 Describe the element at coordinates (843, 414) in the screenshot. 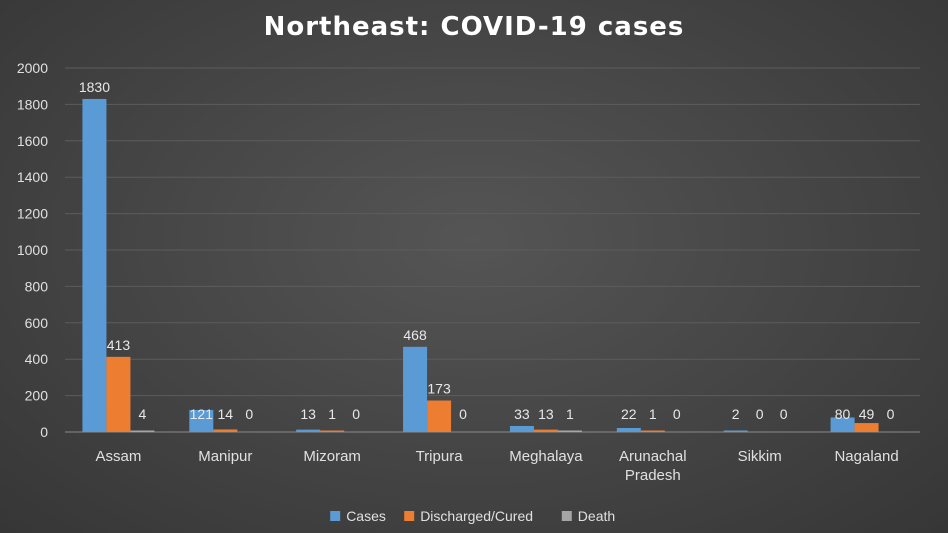

I see `data-label: 80` at that location.